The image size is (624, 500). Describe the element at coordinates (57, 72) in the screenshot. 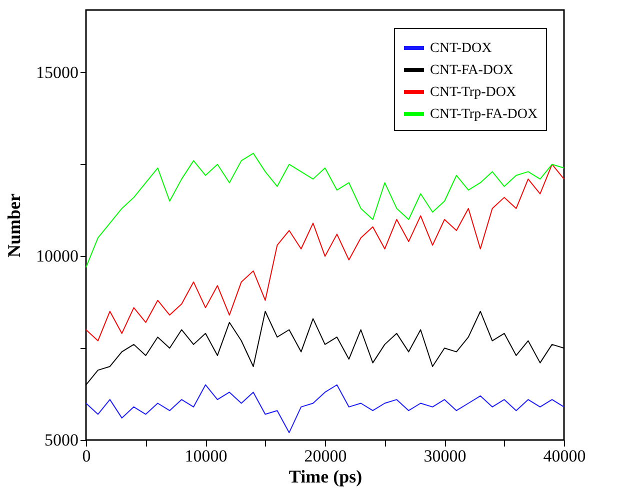

I see `y-tick-label: 15000` at that location.